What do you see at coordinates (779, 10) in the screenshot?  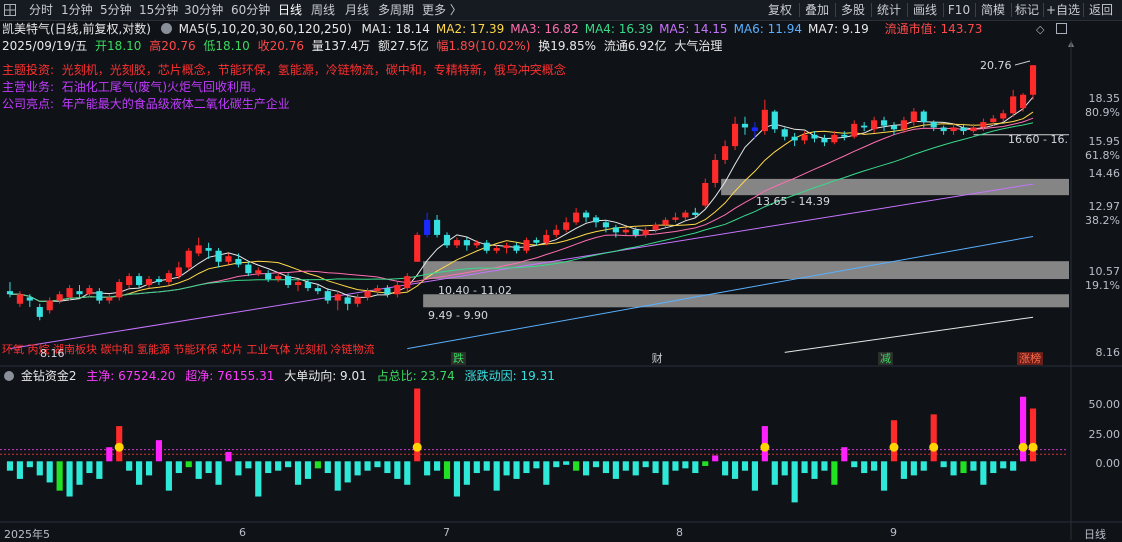 I see `fuquan-button: 复权` at bounding box center [779, 10].